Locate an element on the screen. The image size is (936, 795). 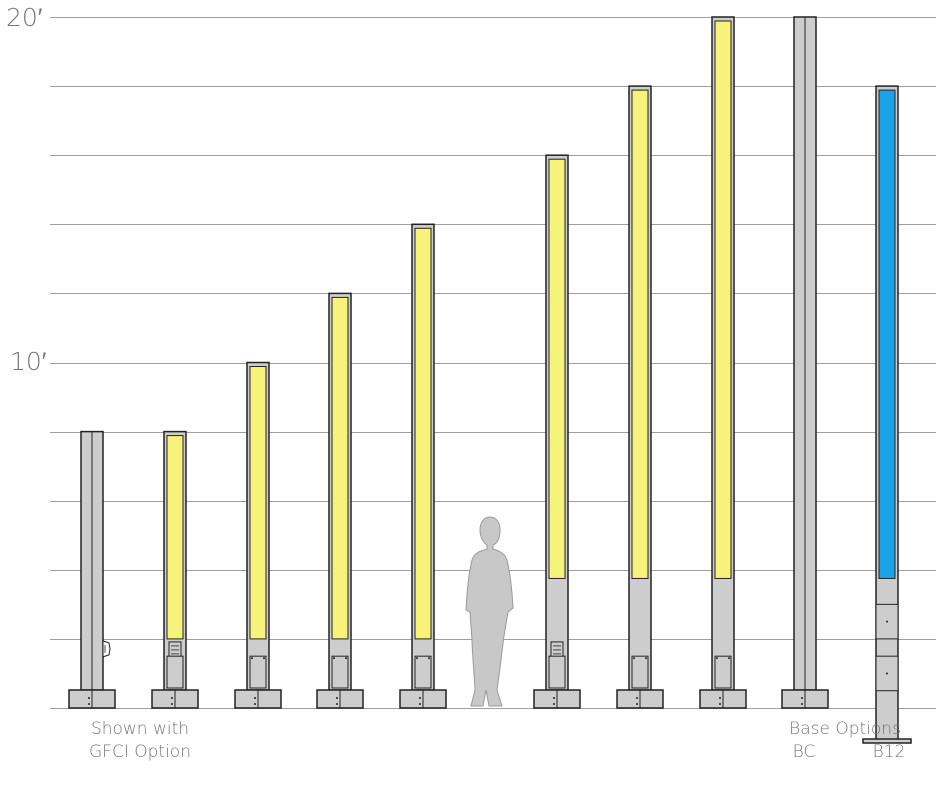
pole-base-b12 is located at coordinates (887, 414).